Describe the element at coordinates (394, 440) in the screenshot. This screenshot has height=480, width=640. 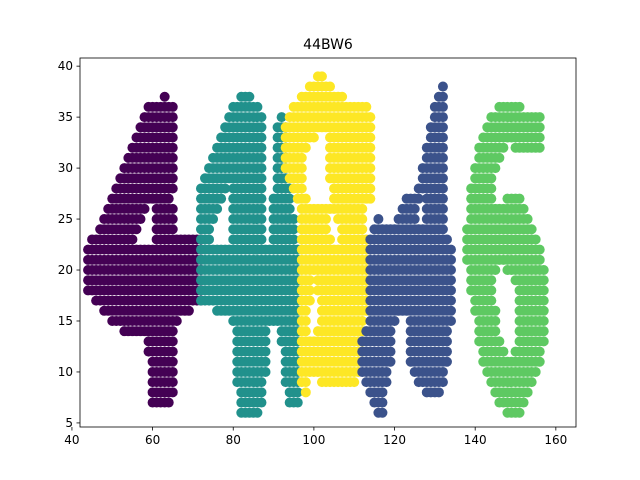
I see `x-tick-label: 120` at that location.